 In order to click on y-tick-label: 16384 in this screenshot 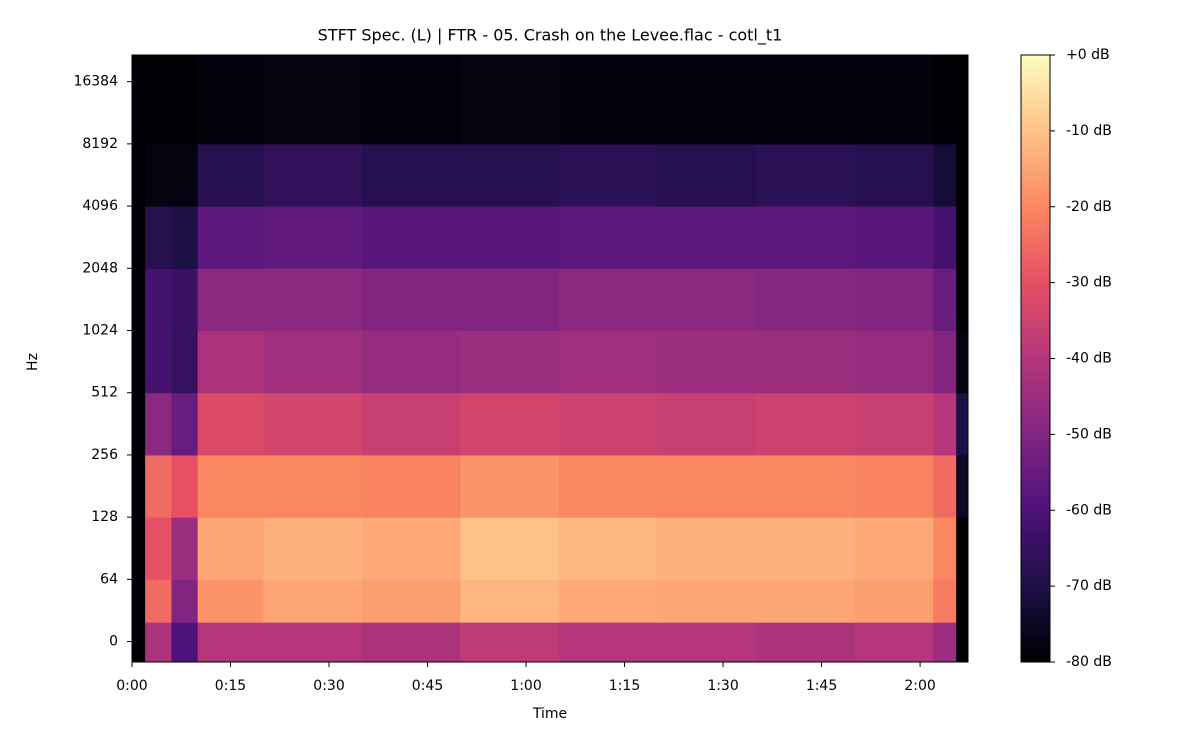, I will do `click(95, 82)`.